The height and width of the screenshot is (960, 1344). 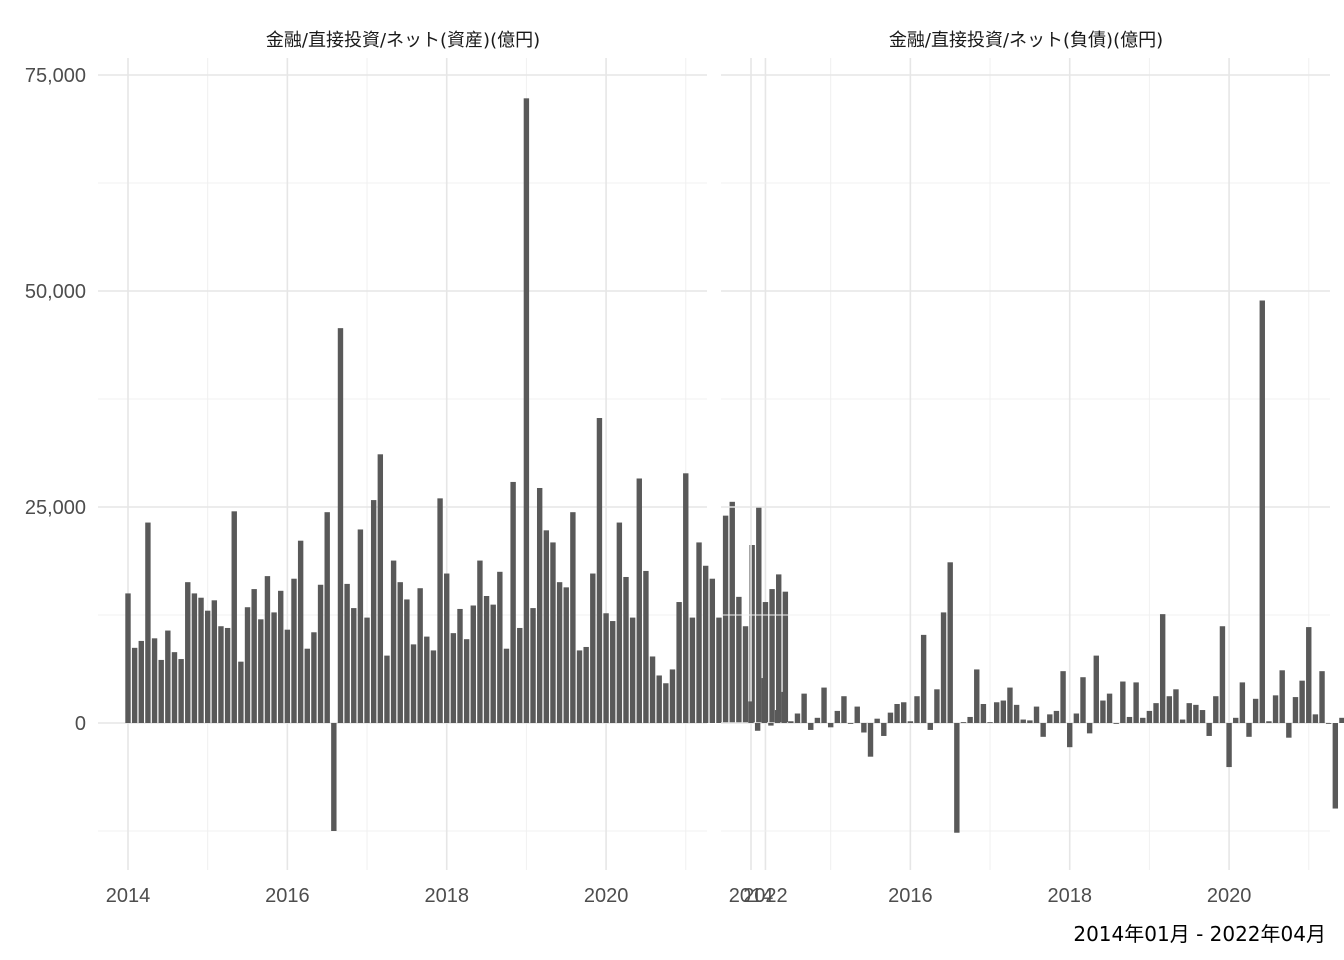 What do you see at coordinates (80, 724) in the screenshot?
I see `y-tick-label: 0` at bounding box center [80, 724].